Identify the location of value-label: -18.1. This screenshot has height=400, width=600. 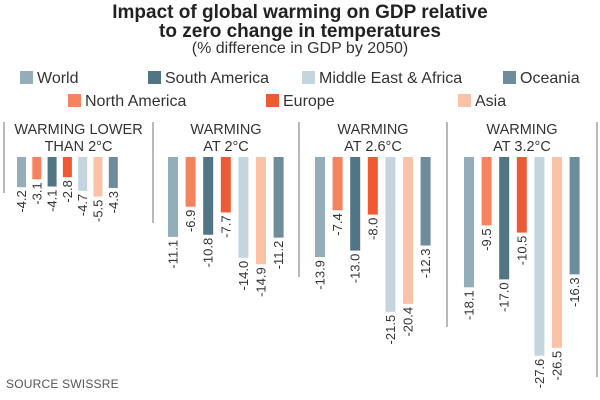
(469, 305).